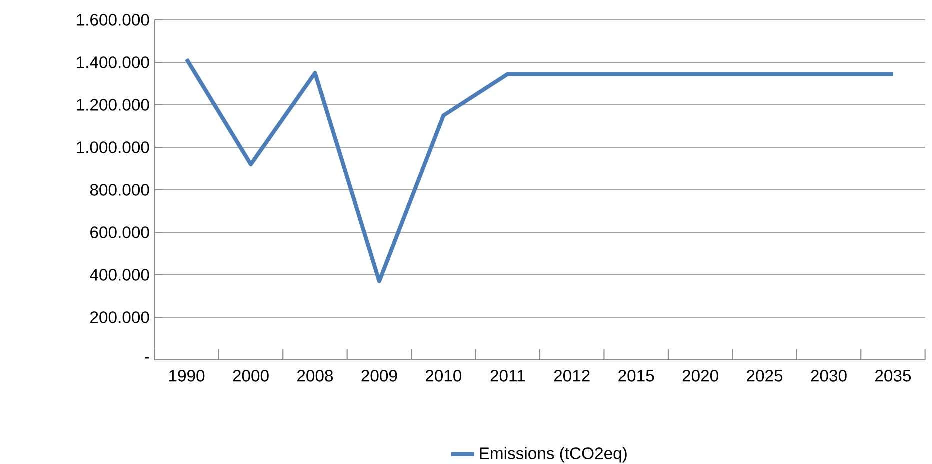 The height and width of the screenshot is (464, 932). Describe the element at coordinates (829, 376) in the screenshot. I see `x-tick-label: 2030` at that location.